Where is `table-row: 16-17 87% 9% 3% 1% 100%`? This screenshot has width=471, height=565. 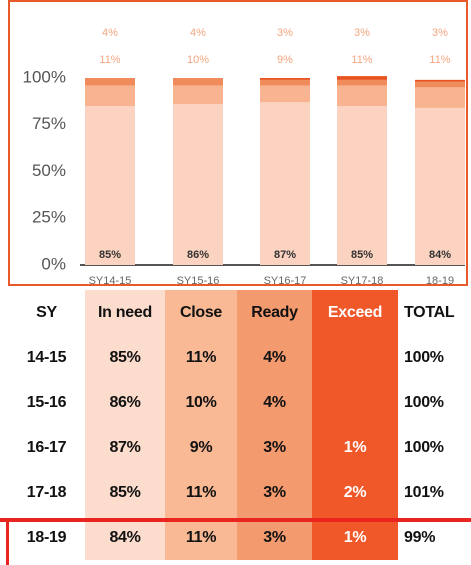 table-row: 16-17 87% 9% 3% 1% 100% is located at coordinates (239, 447).